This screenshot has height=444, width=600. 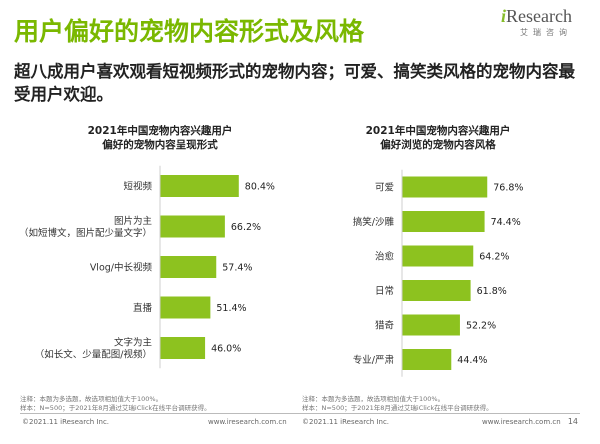 What do you see at coordinates (438, 131) in the screenshot?
I see `right-chart-title-line1: 2021年中国宠物内容兴趣用户` at bounding box center [438, 131].